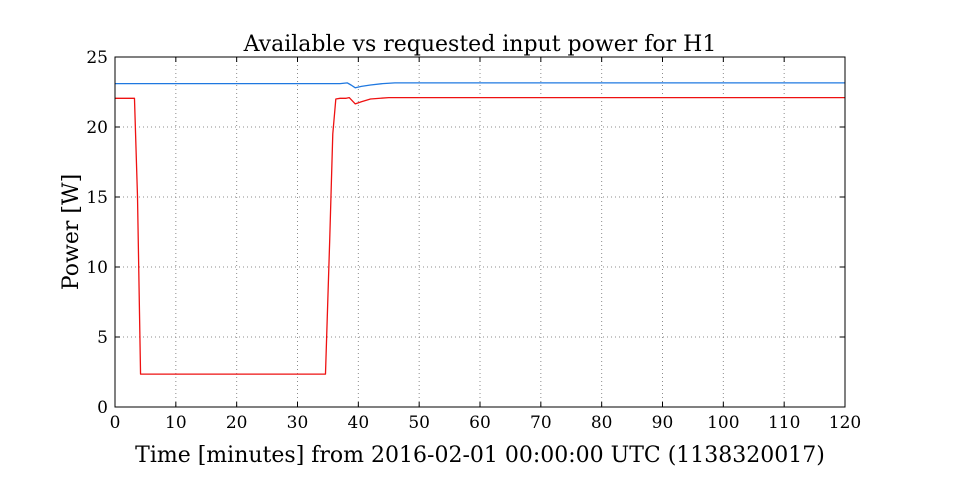  What do you see at coordinates (97, 58) in the screenshot?
I see `y-tick-label: 25` at bounding box center [97, 58].